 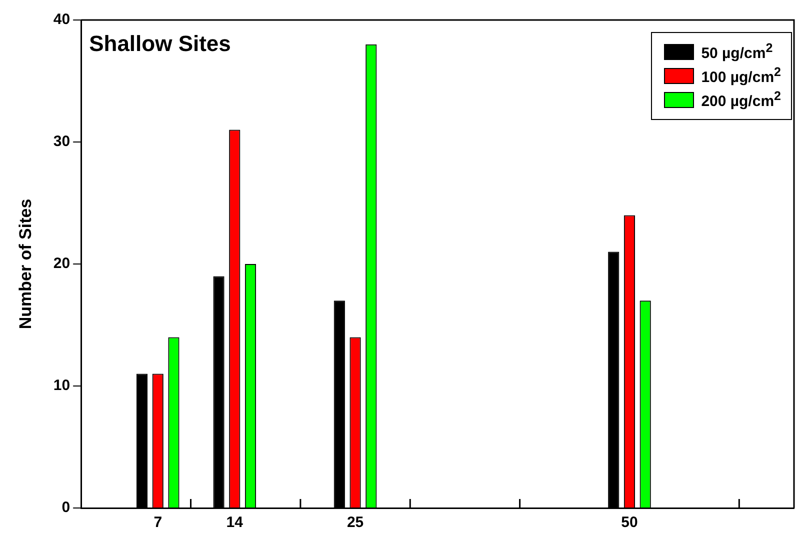 I want to click on y-tick-label: 40, so click(x=61, y=19).